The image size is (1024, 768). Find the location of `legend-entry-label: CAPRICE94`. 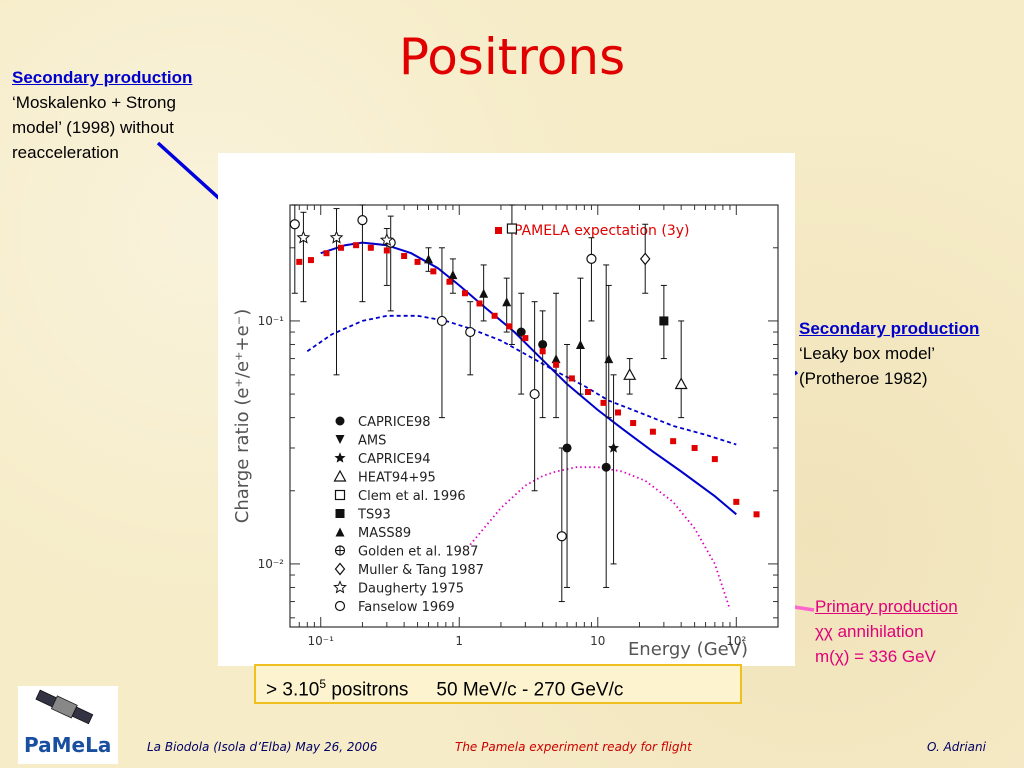

legend-entry-label: CAPRICE94 is located at coordinates (394, 459).